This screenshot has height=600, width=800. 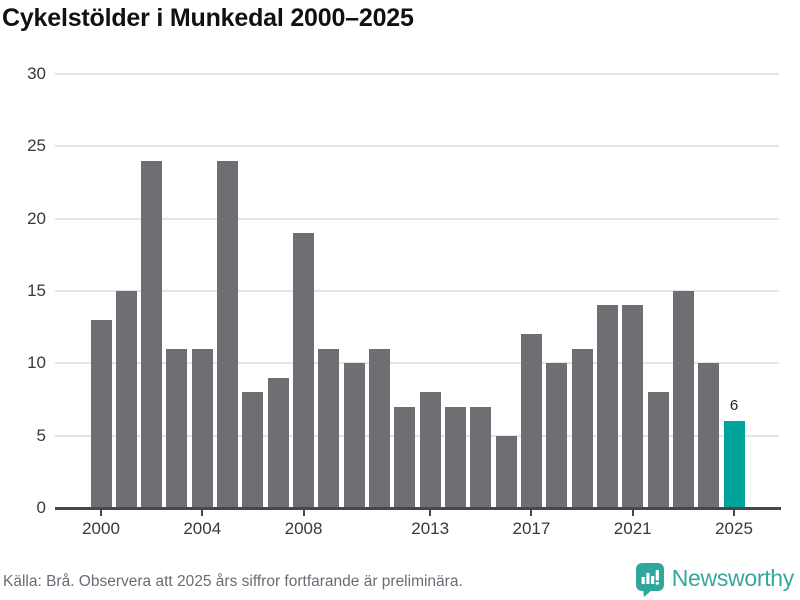 I want to click on x-axis-tick-label: 2025, so click(x=734, y=528).